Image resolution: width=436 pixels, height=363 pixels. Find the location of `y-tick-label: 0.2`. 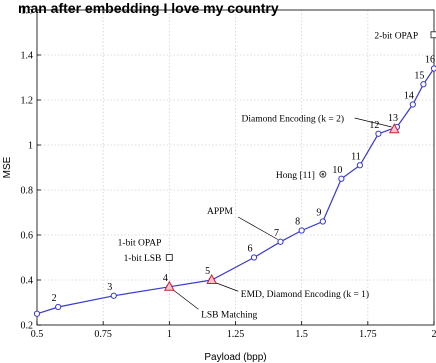

y-tick-label: 0.2 is located at coordinates (27, 326).